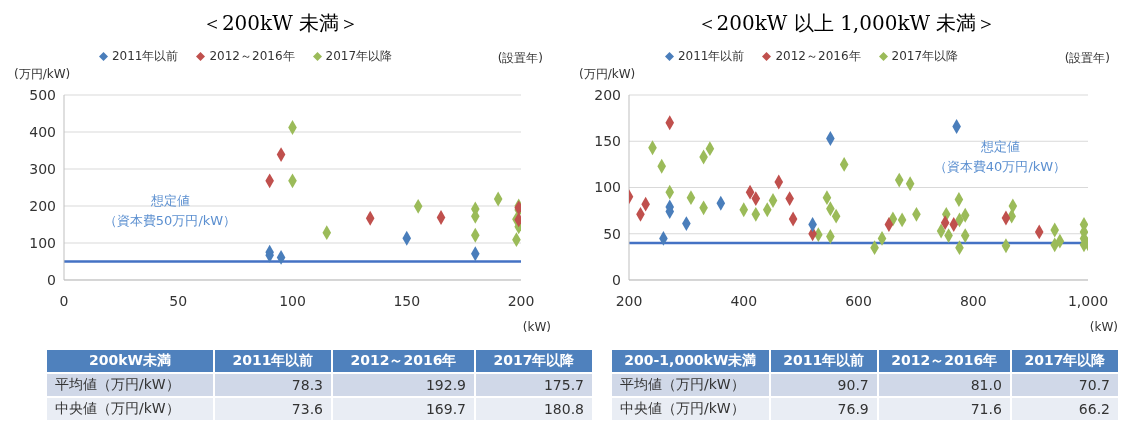 The height and width of the screenshot is (426, 1128). I want to click on y-tick-label: 150, so click(607, 141).